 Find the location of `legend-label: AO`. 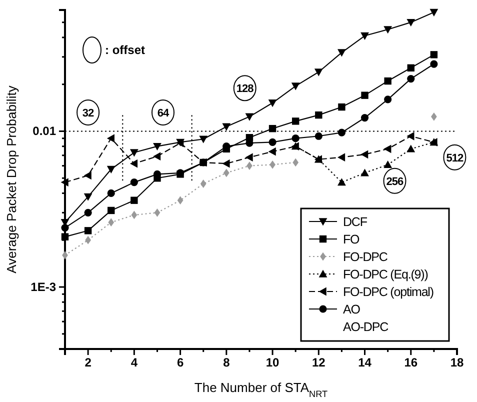

legend-label: AO is located at coordinates (352, 309).